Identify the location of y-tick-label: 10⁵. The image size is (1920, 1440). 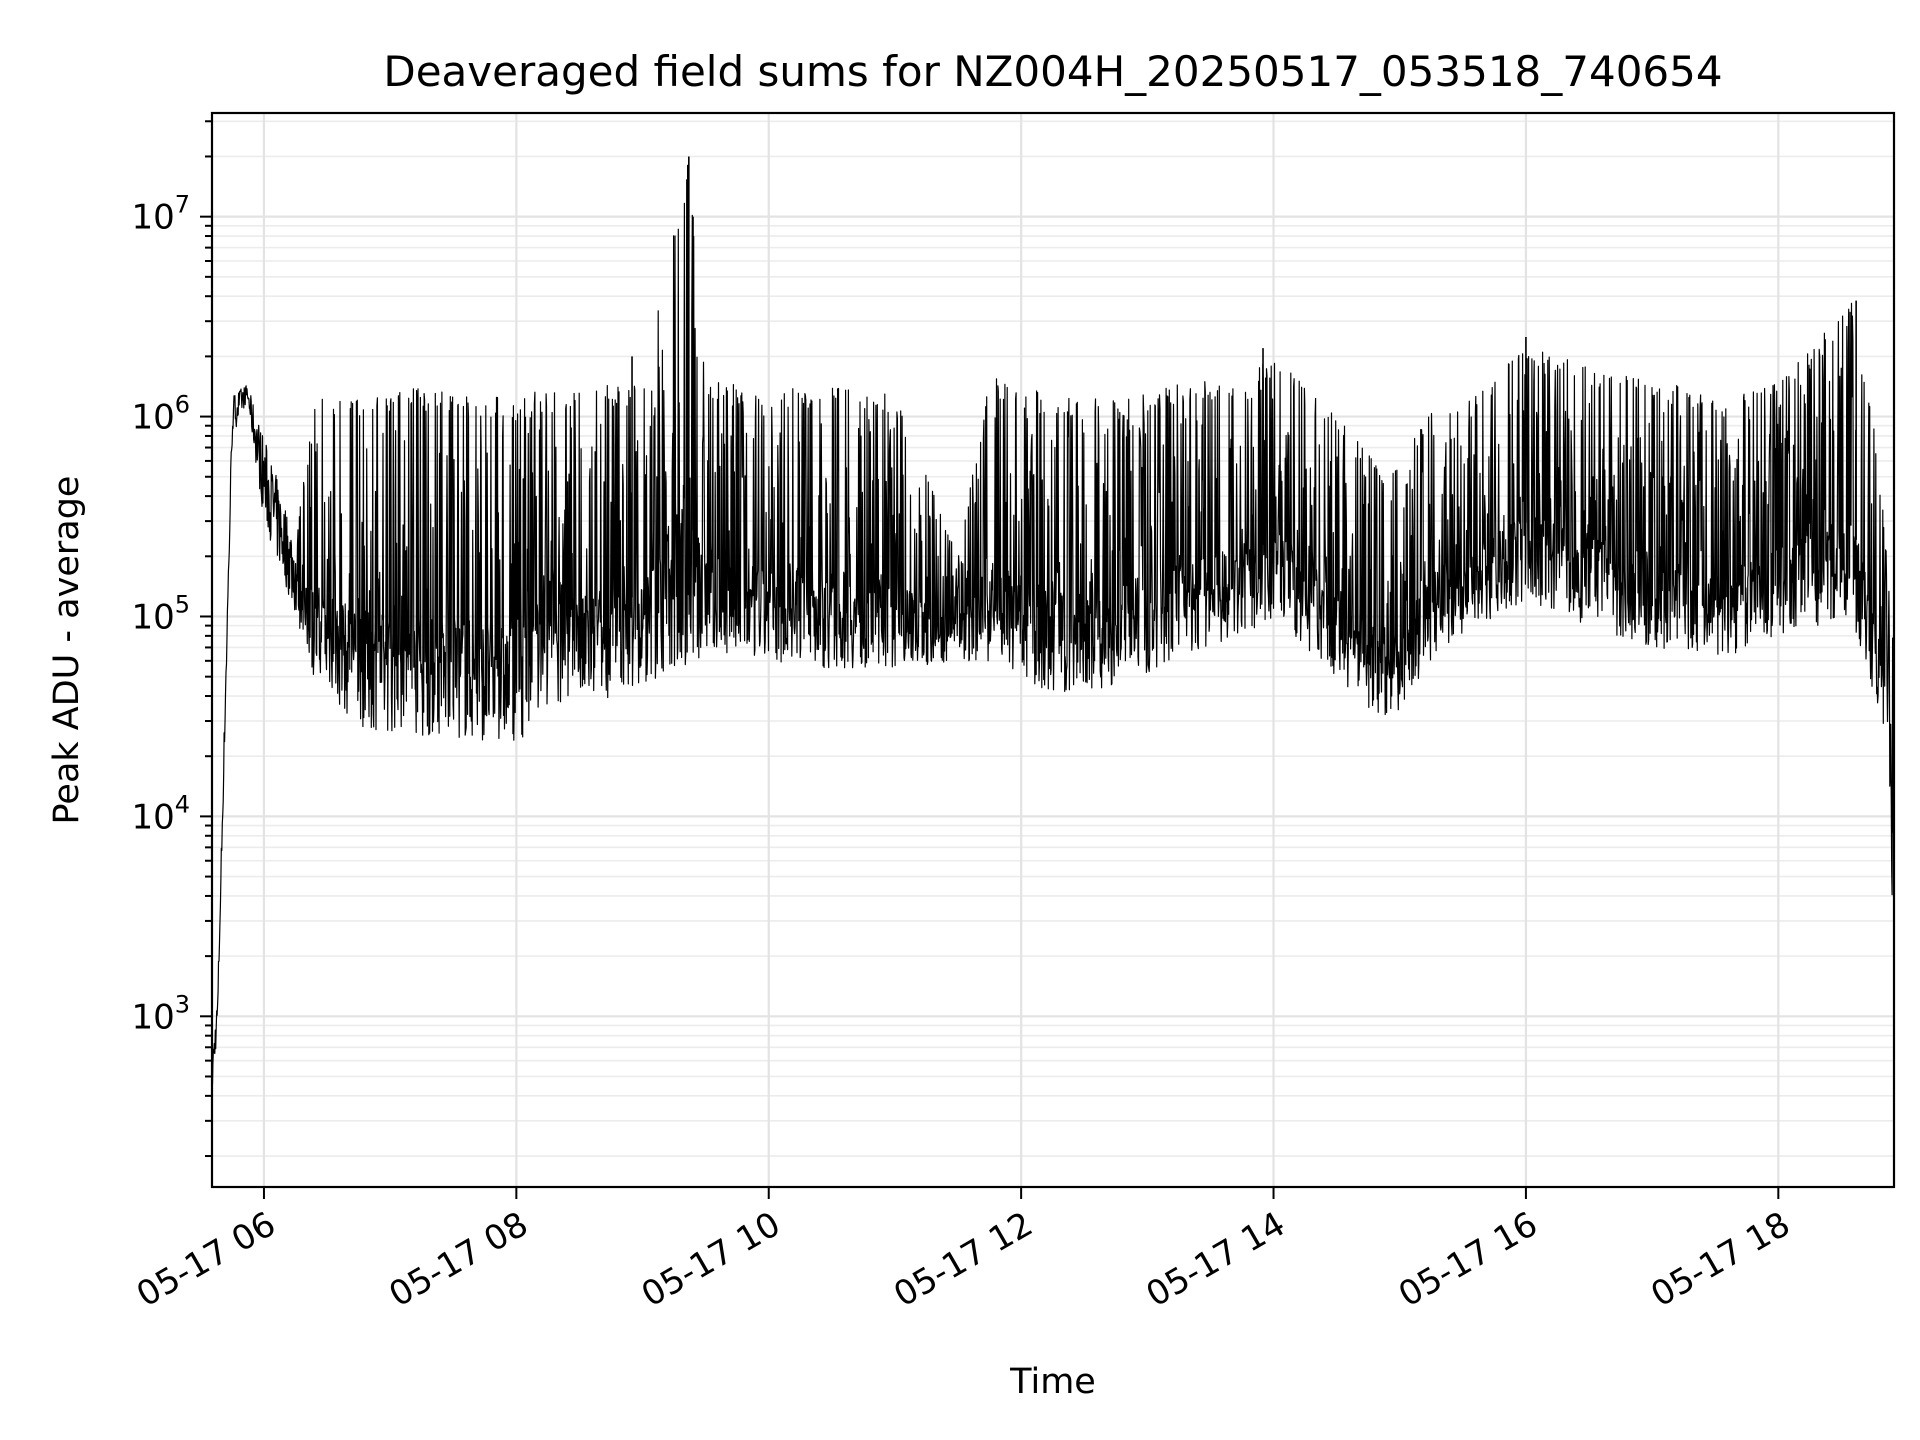
(160, 613).